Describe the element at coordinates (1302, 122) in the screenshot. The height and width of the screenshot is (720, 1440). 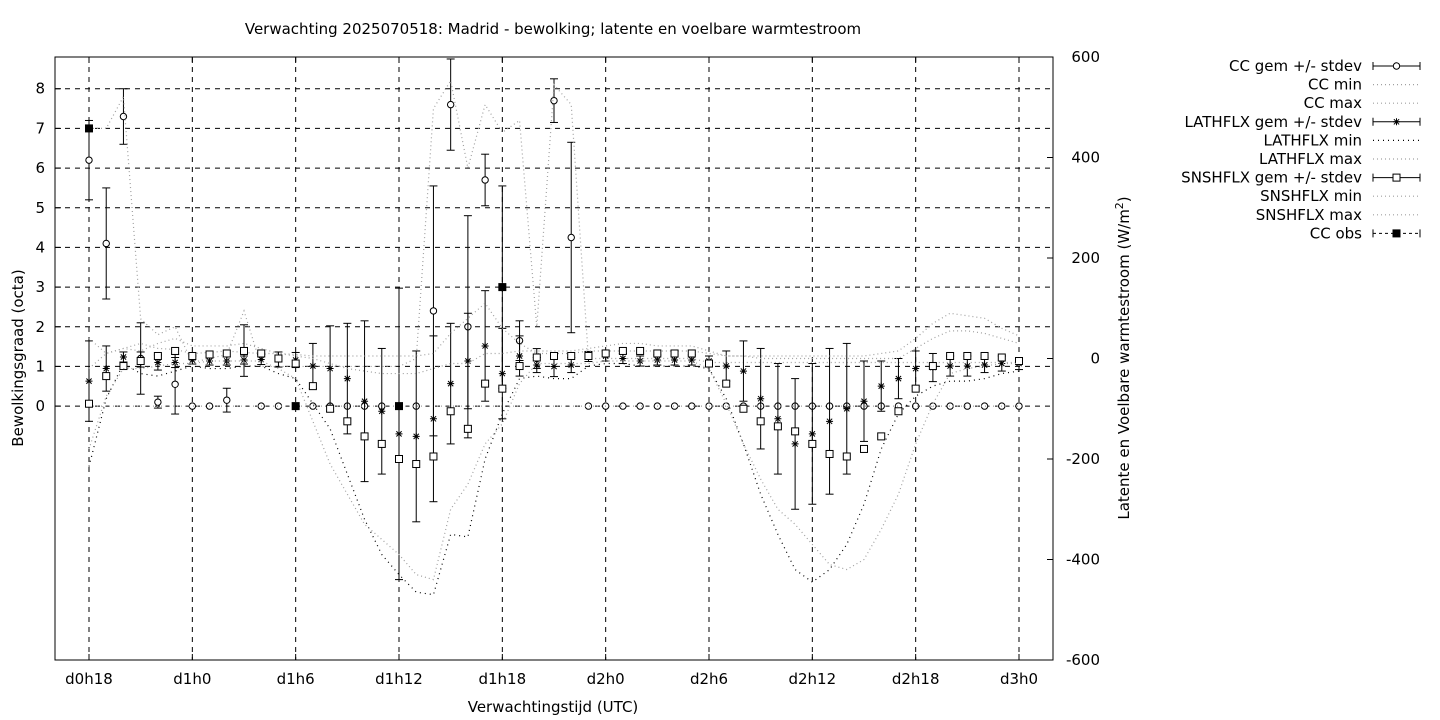
I see `legend-item-lathflx-gem-stdev: LATHFLX gem +/- stdev` at that location.